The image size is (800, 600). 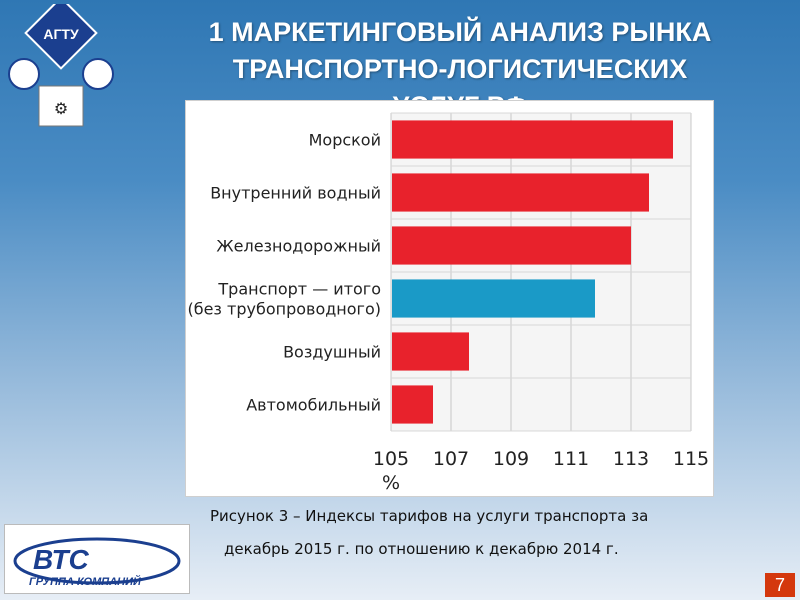 What do you see at coordinates (631, 459) in the screenshot?
I see `x-tick-label-4: 113` at bounding box center [631, 459].